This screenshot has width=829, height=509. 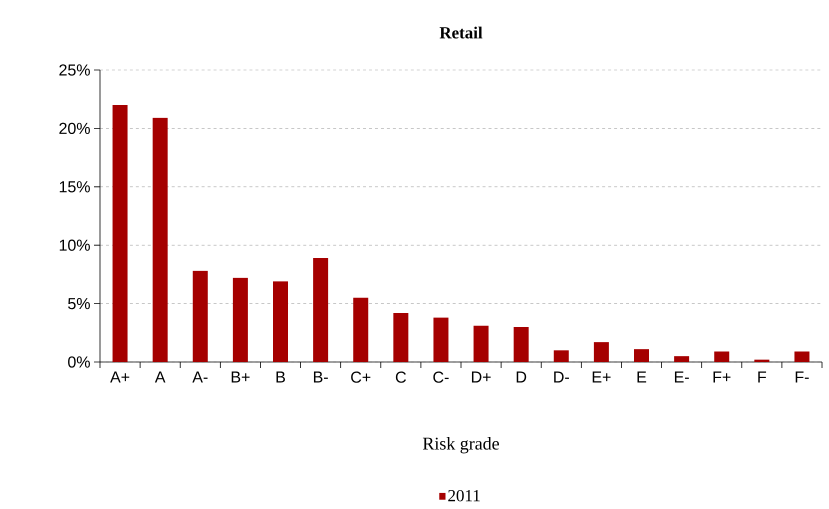 I want to click on x-tick-label: F-, so click(x=802, y=377).